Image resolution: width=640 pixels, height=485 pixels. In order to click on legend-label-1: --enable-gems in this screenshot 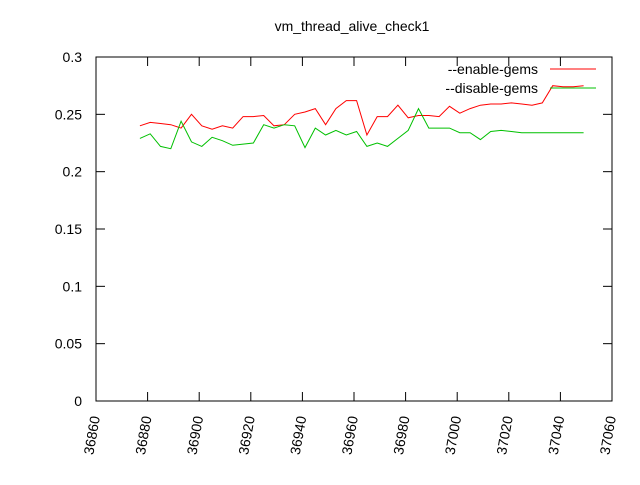, I will do `click(493, 69)`.